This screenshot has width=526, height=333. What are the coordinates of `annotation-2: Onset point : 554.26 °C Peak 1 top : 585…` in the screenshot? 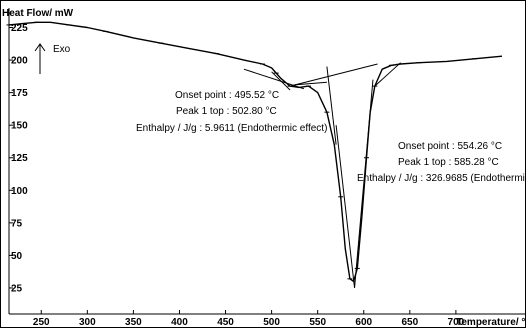 It's located at (441, 162).